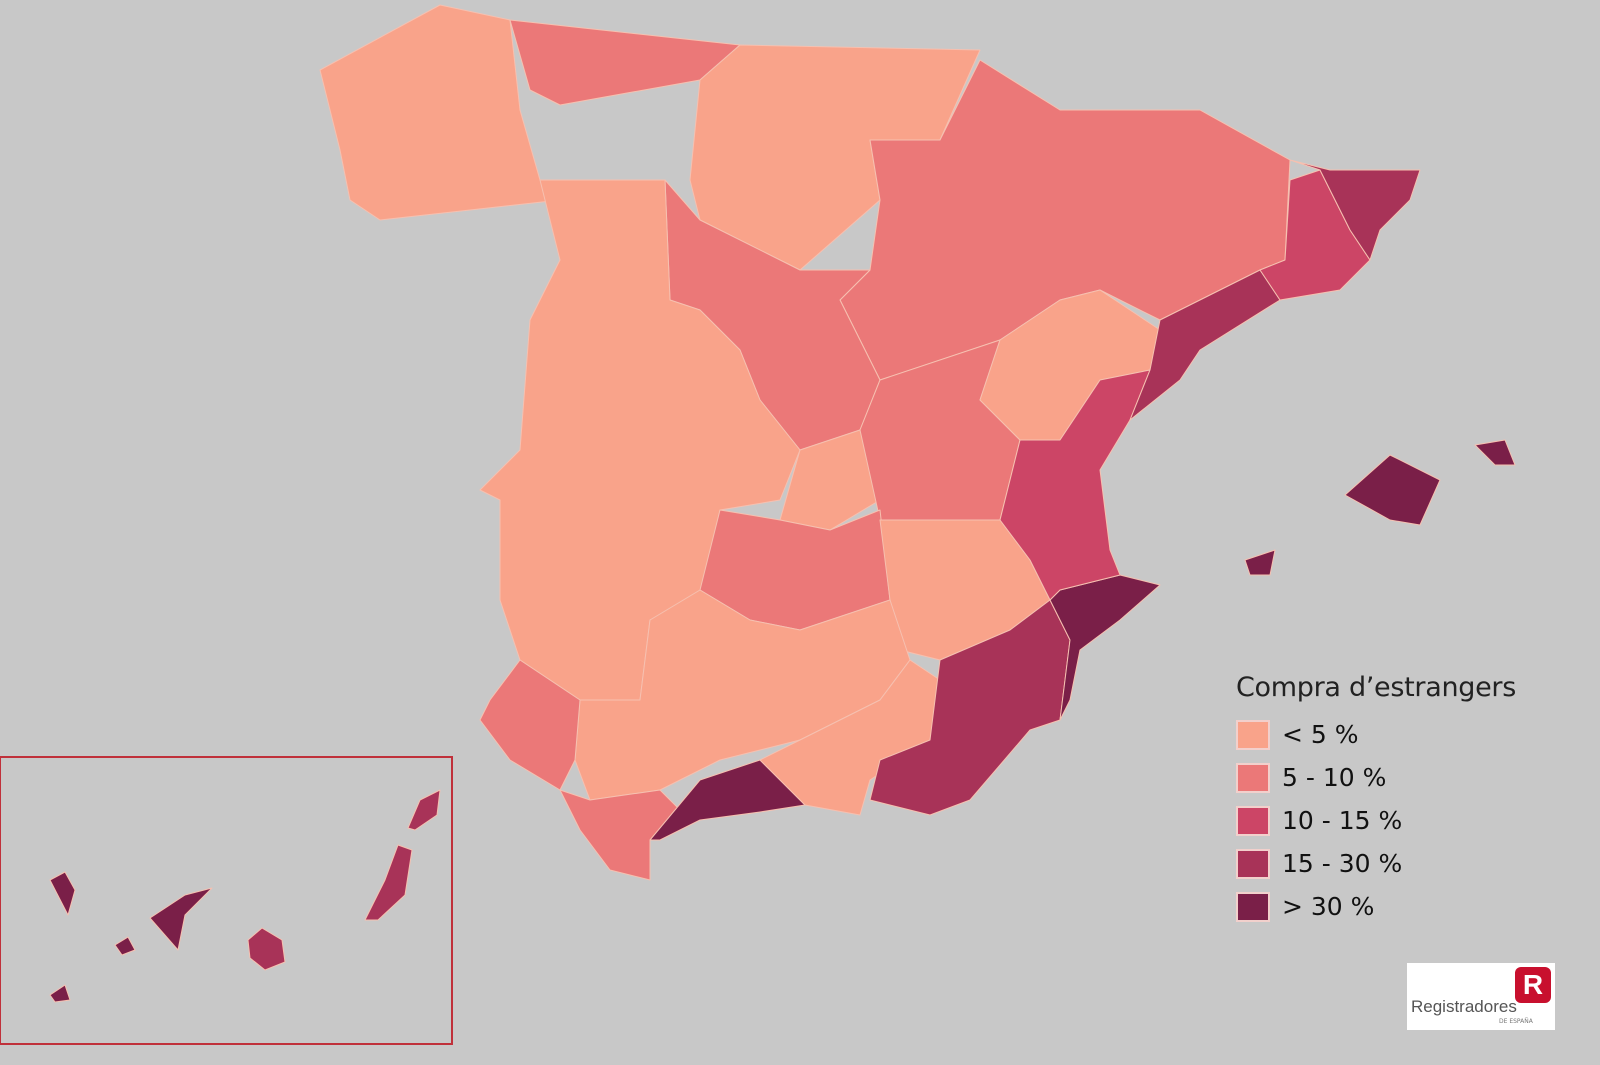  Describe the element at coordinates (1464, 1006) in the screenshot. I see `logo-text: Registradores` at that location.